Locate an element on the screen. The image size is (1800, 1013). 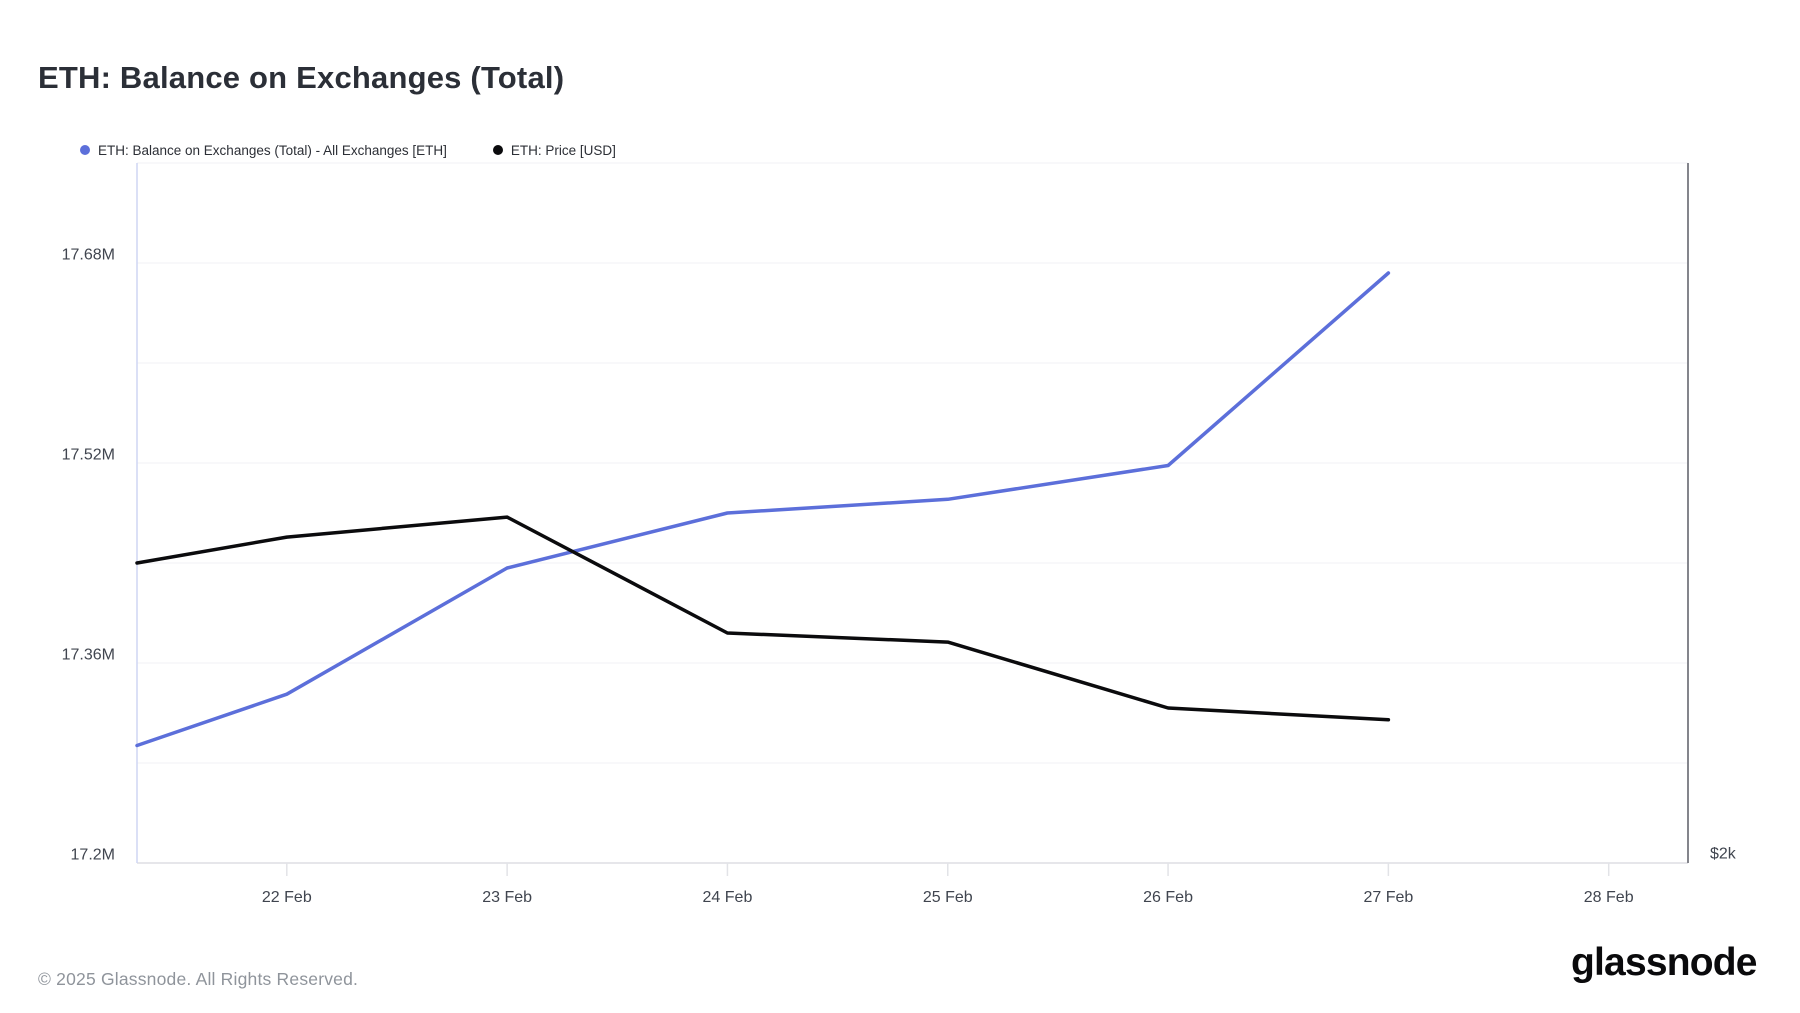
x-axis-tick-label: 23 Feb is located at coordinates (507, 897).